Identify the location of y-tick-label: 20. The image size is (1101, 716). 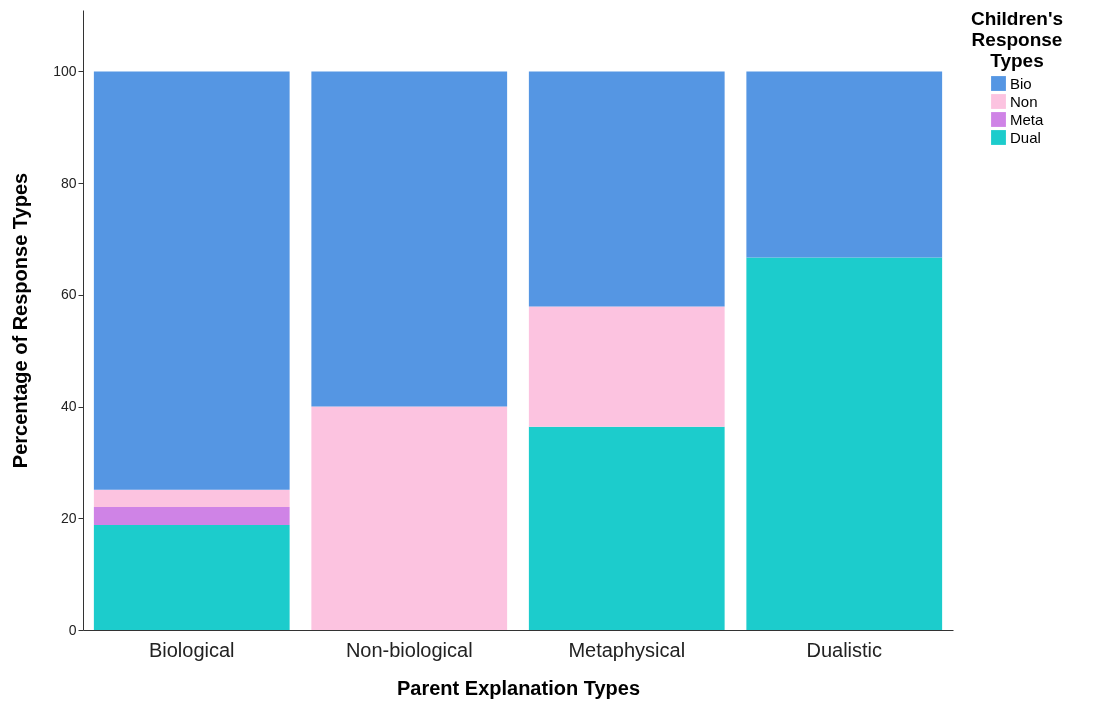
(68, 517).